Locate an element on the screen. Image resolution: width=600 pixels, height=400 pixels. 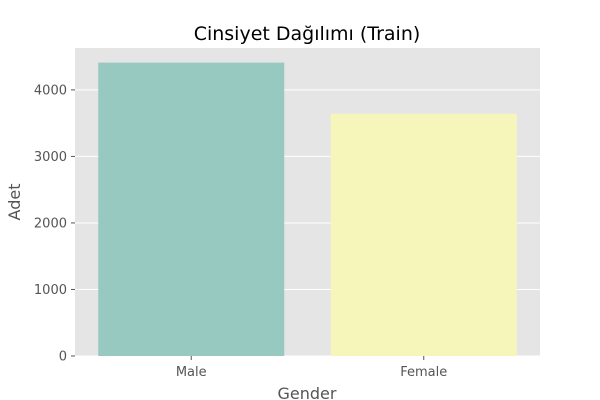
y-tick-label: 3000 is located at coordinates (50, 157).